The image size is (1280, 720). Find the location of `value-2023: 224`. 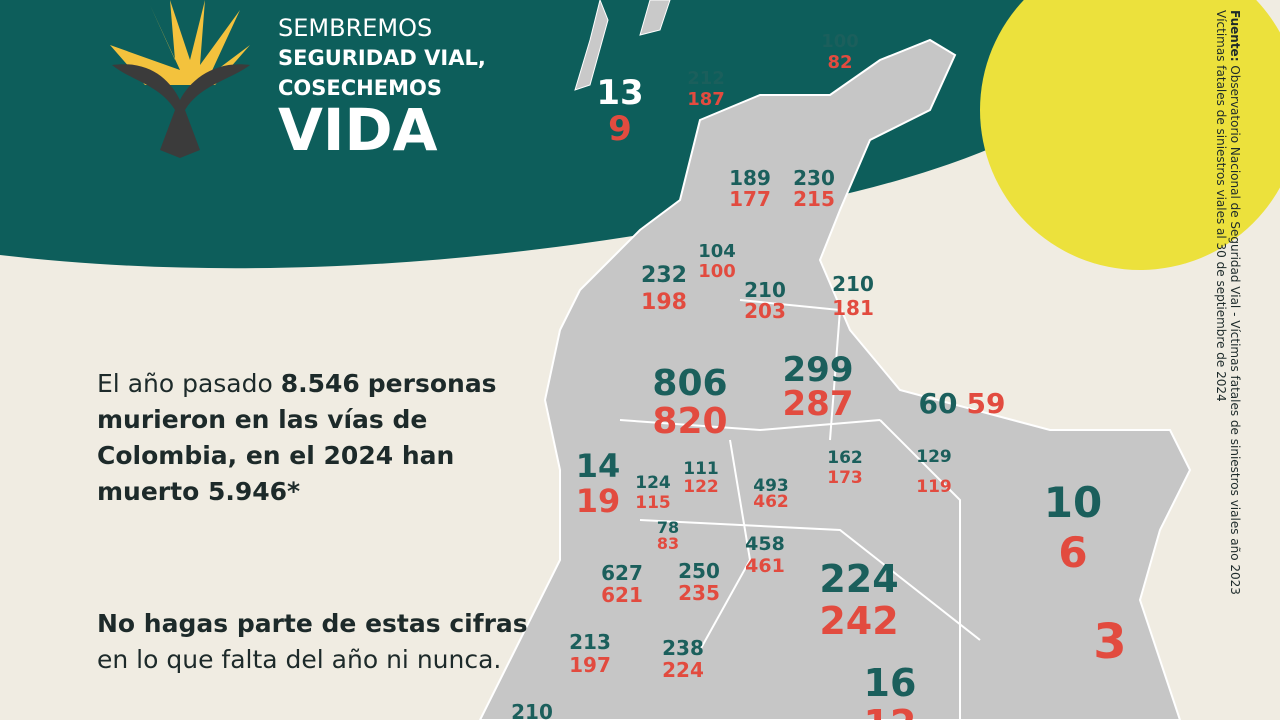

value-2023: 224 is located at coordinates (859, 579).